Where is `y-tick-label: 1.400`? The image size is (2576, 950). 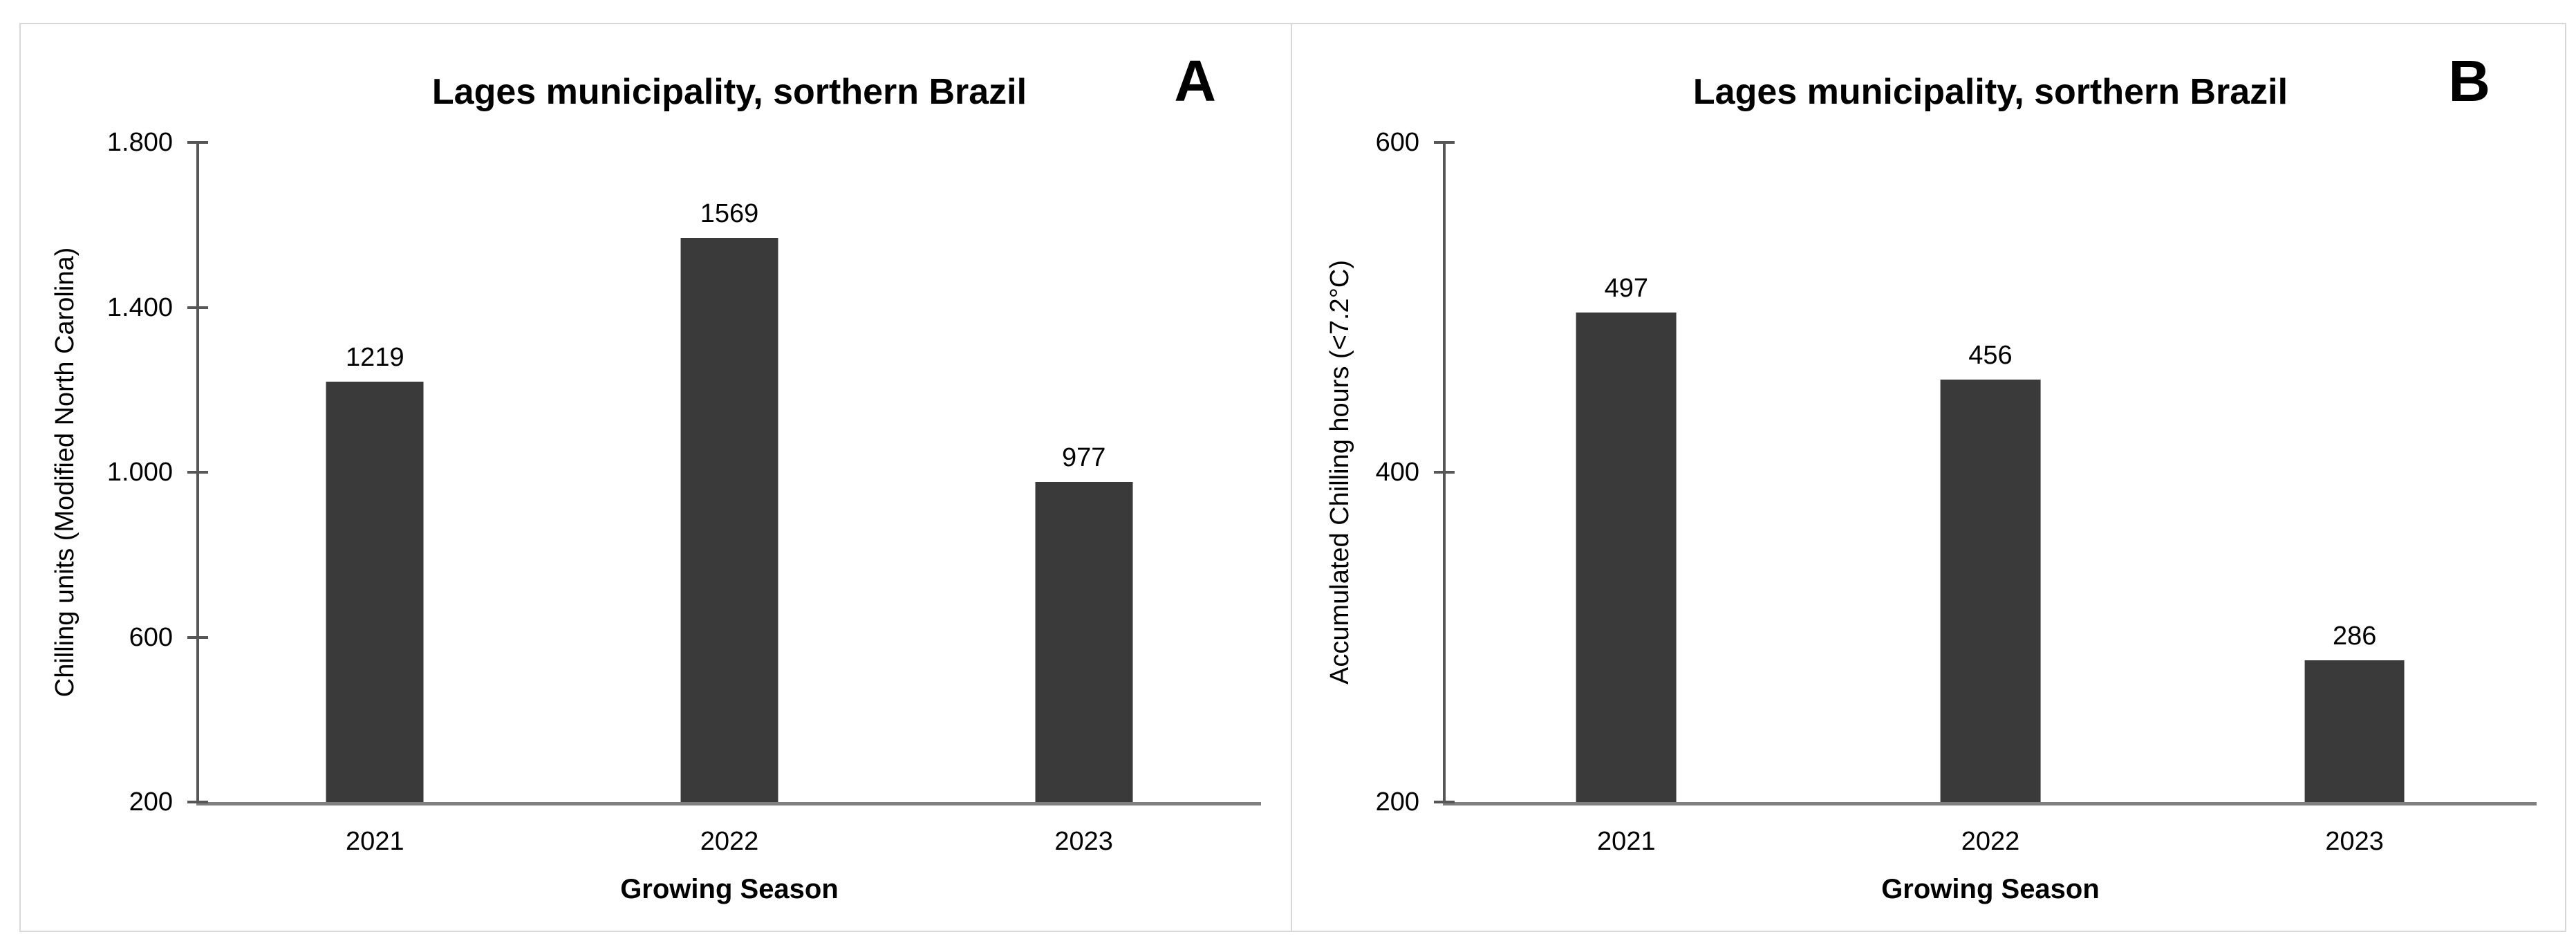
y-tick-label: 1.400 is located at coordinates (139, 307).